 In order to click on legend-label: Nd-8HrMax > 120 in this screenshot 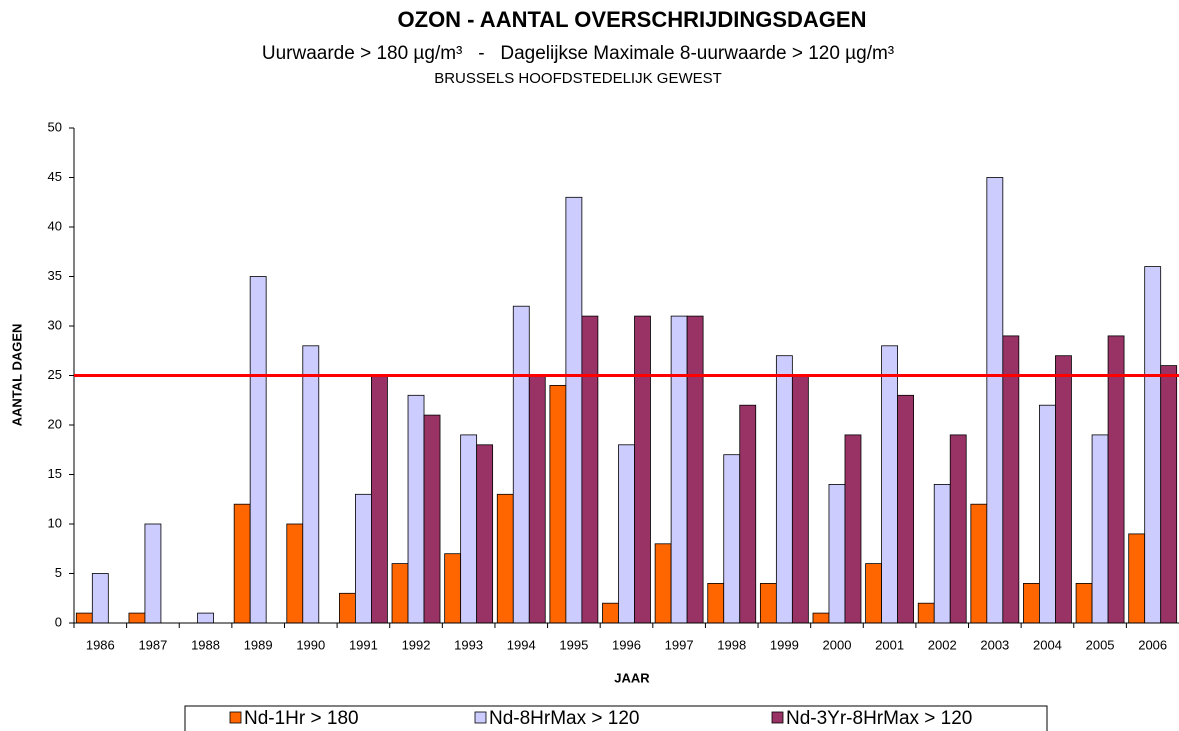, I will do `click(564, 718)`.